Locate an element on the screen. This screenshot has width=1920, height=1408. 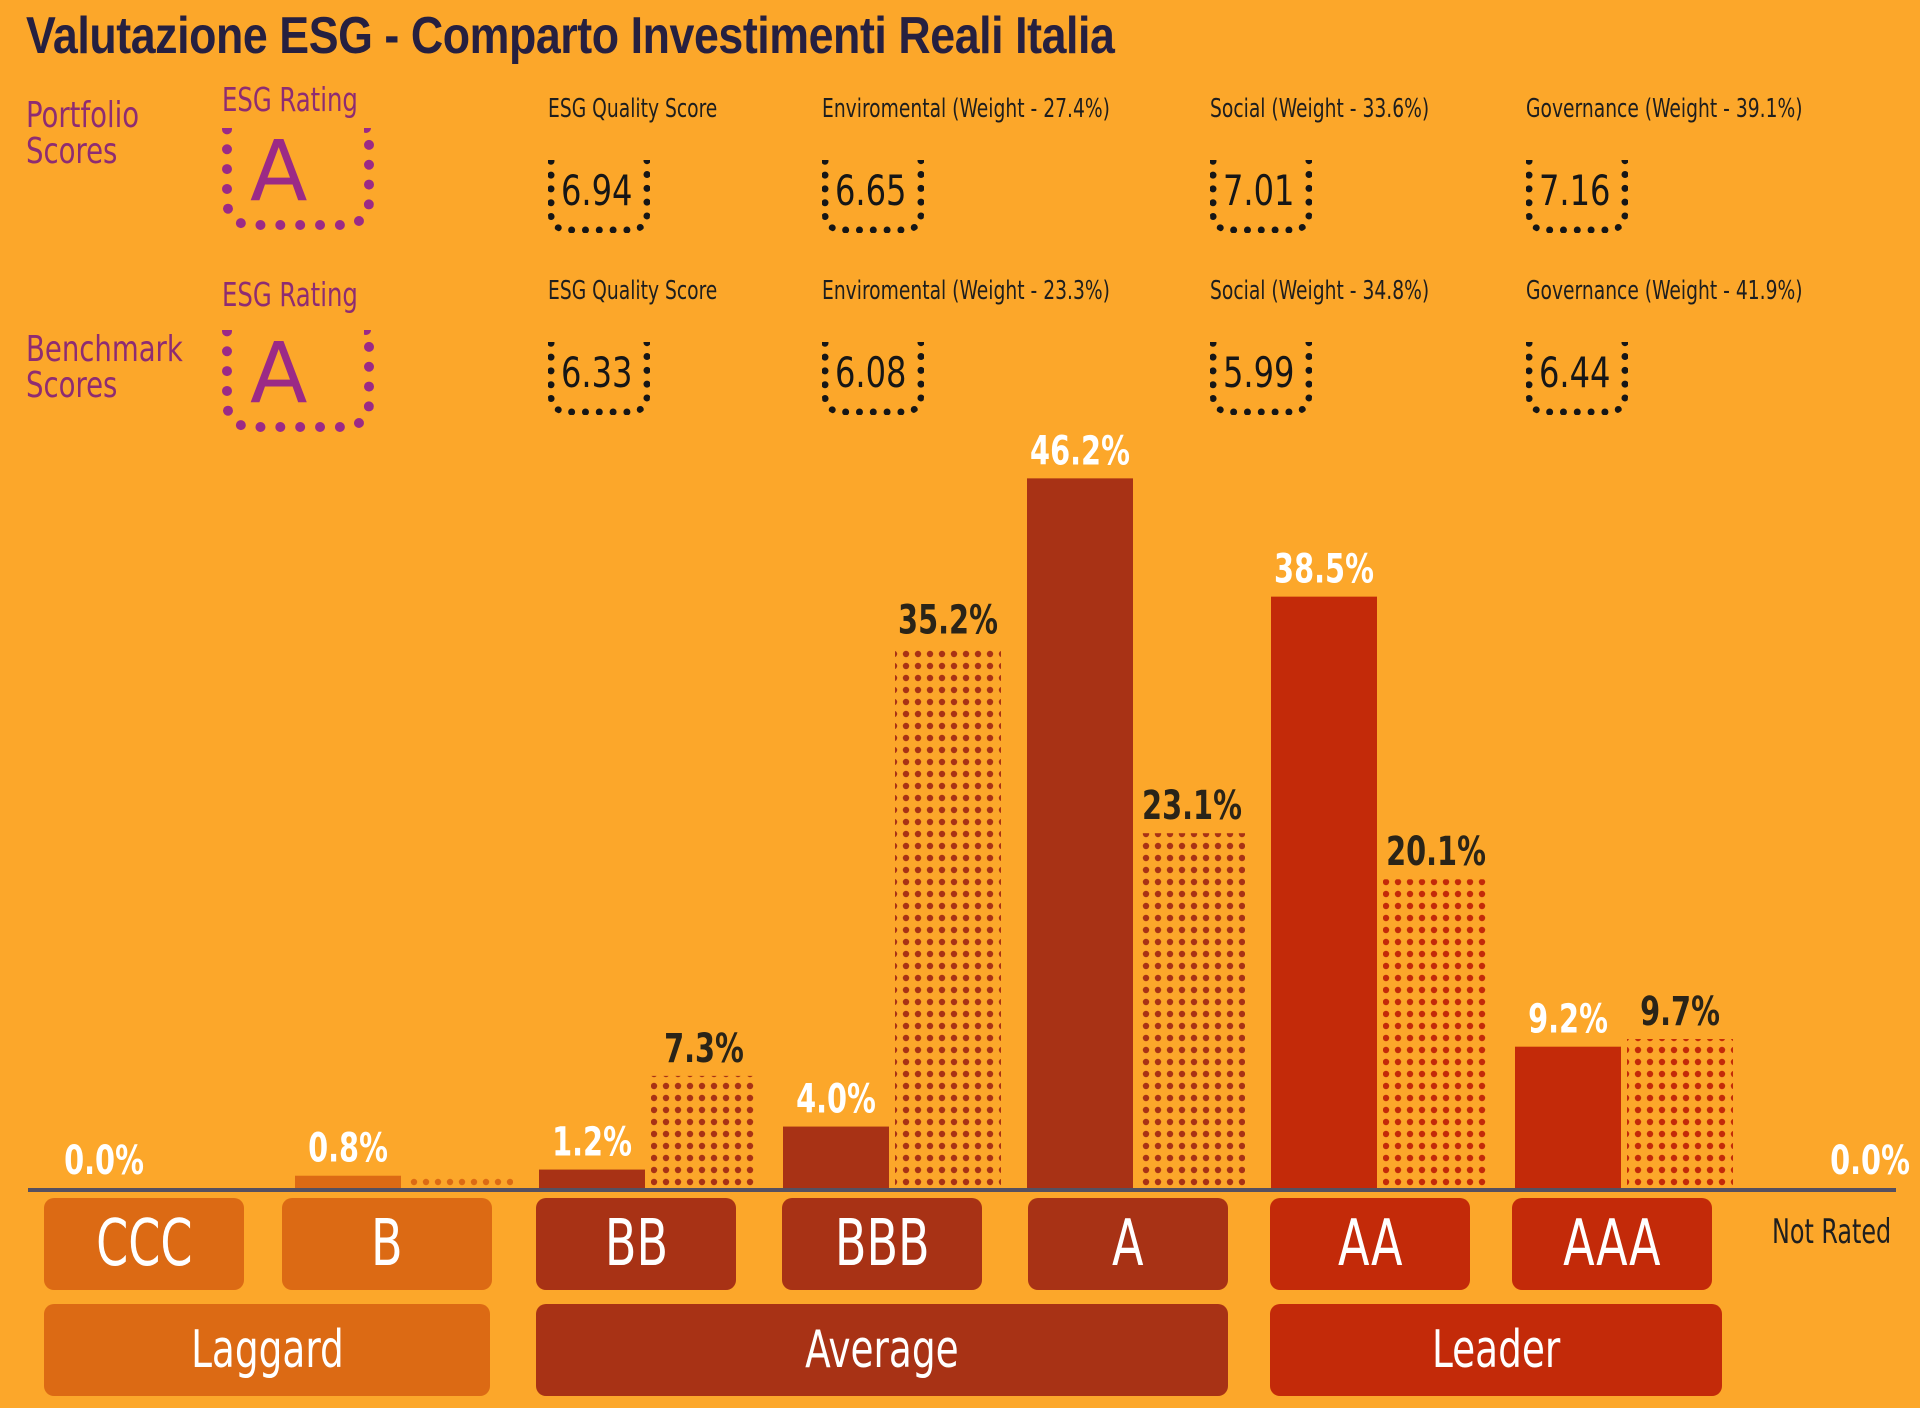
bar-portfolio-bbb is located at coordinates (836, 1157).